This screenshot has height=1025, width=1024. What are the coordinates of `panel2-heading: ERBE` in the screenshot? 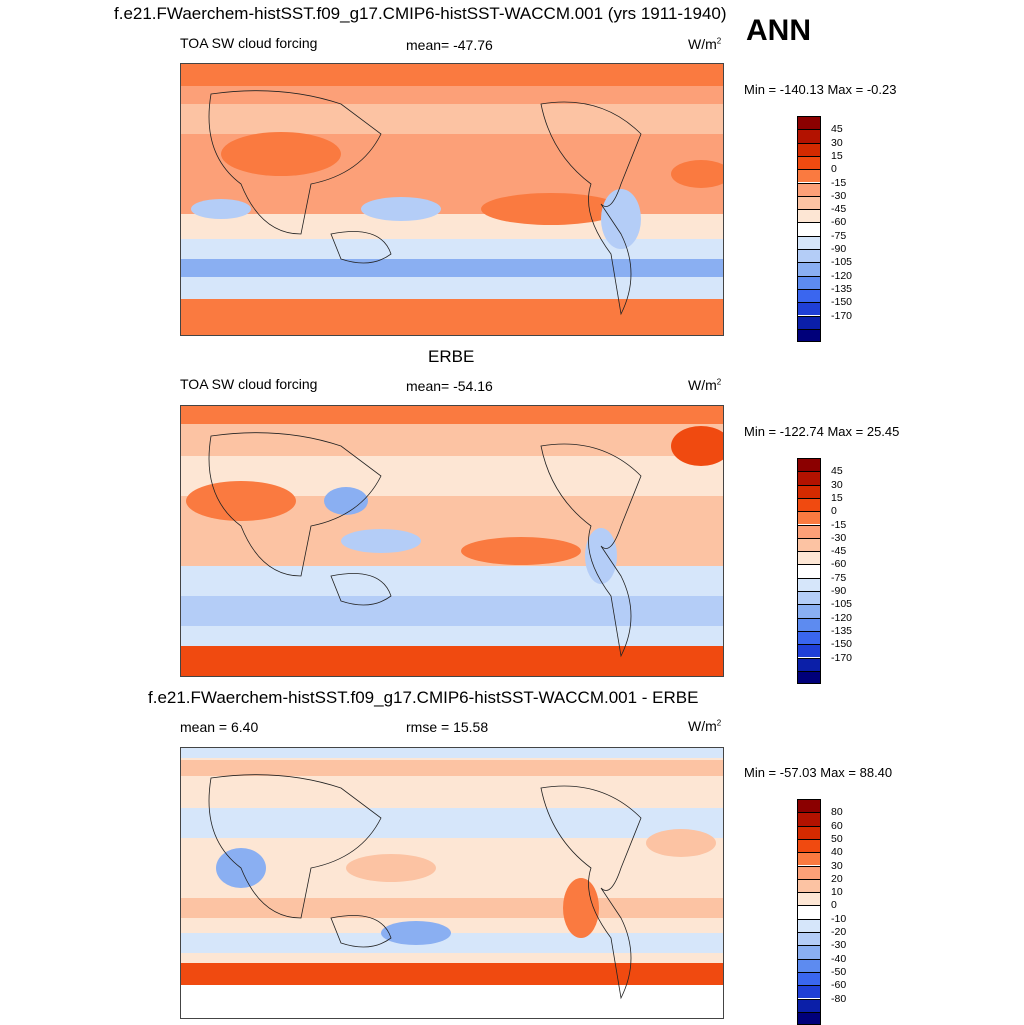 It's located at (451, 356).